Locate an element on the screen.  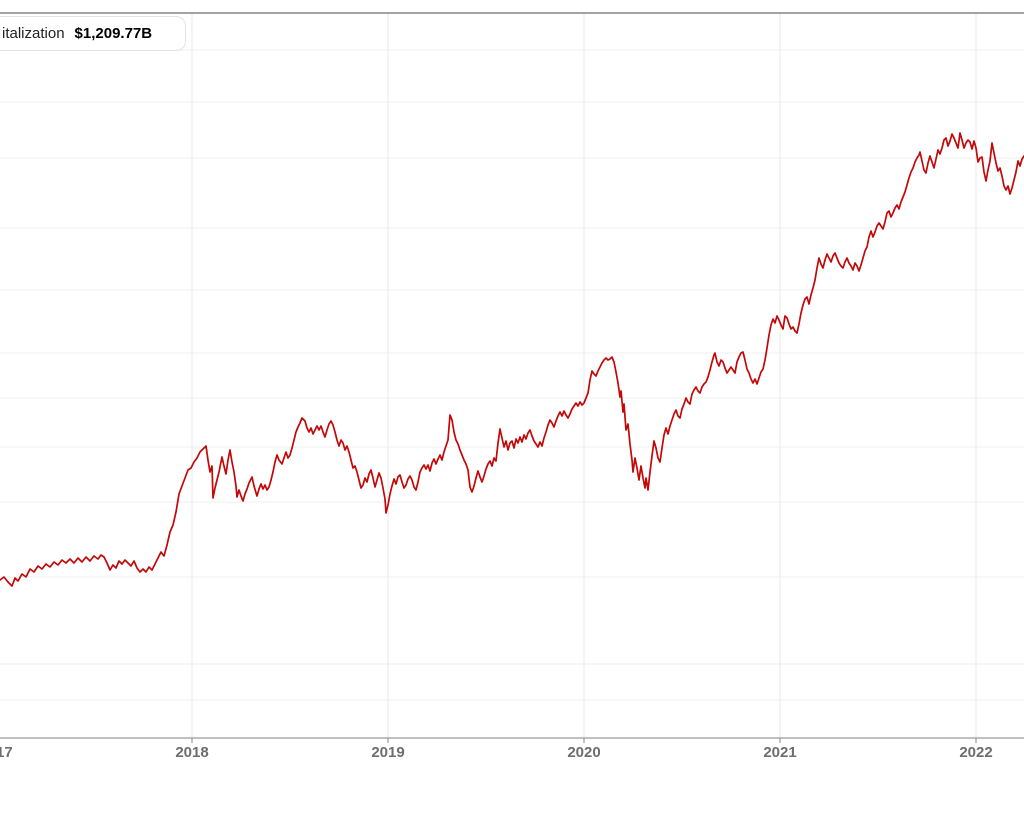
x-tick-label-2018: 2018 is located at coordinates (192, 752).